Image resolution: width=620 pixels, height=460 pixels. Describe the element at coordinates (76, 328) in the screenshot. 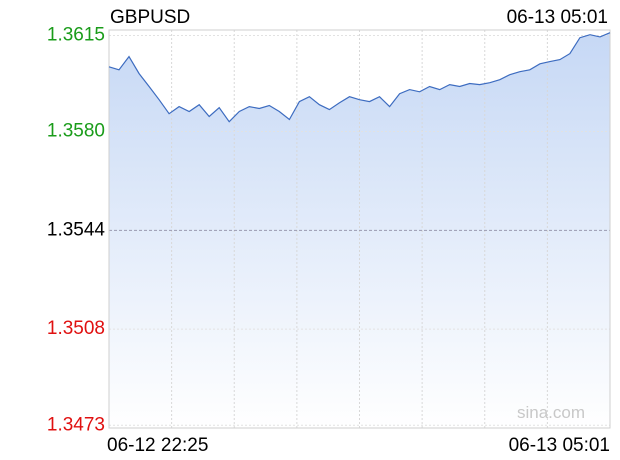

I see `y-tick-label: 1.3508` at that location.